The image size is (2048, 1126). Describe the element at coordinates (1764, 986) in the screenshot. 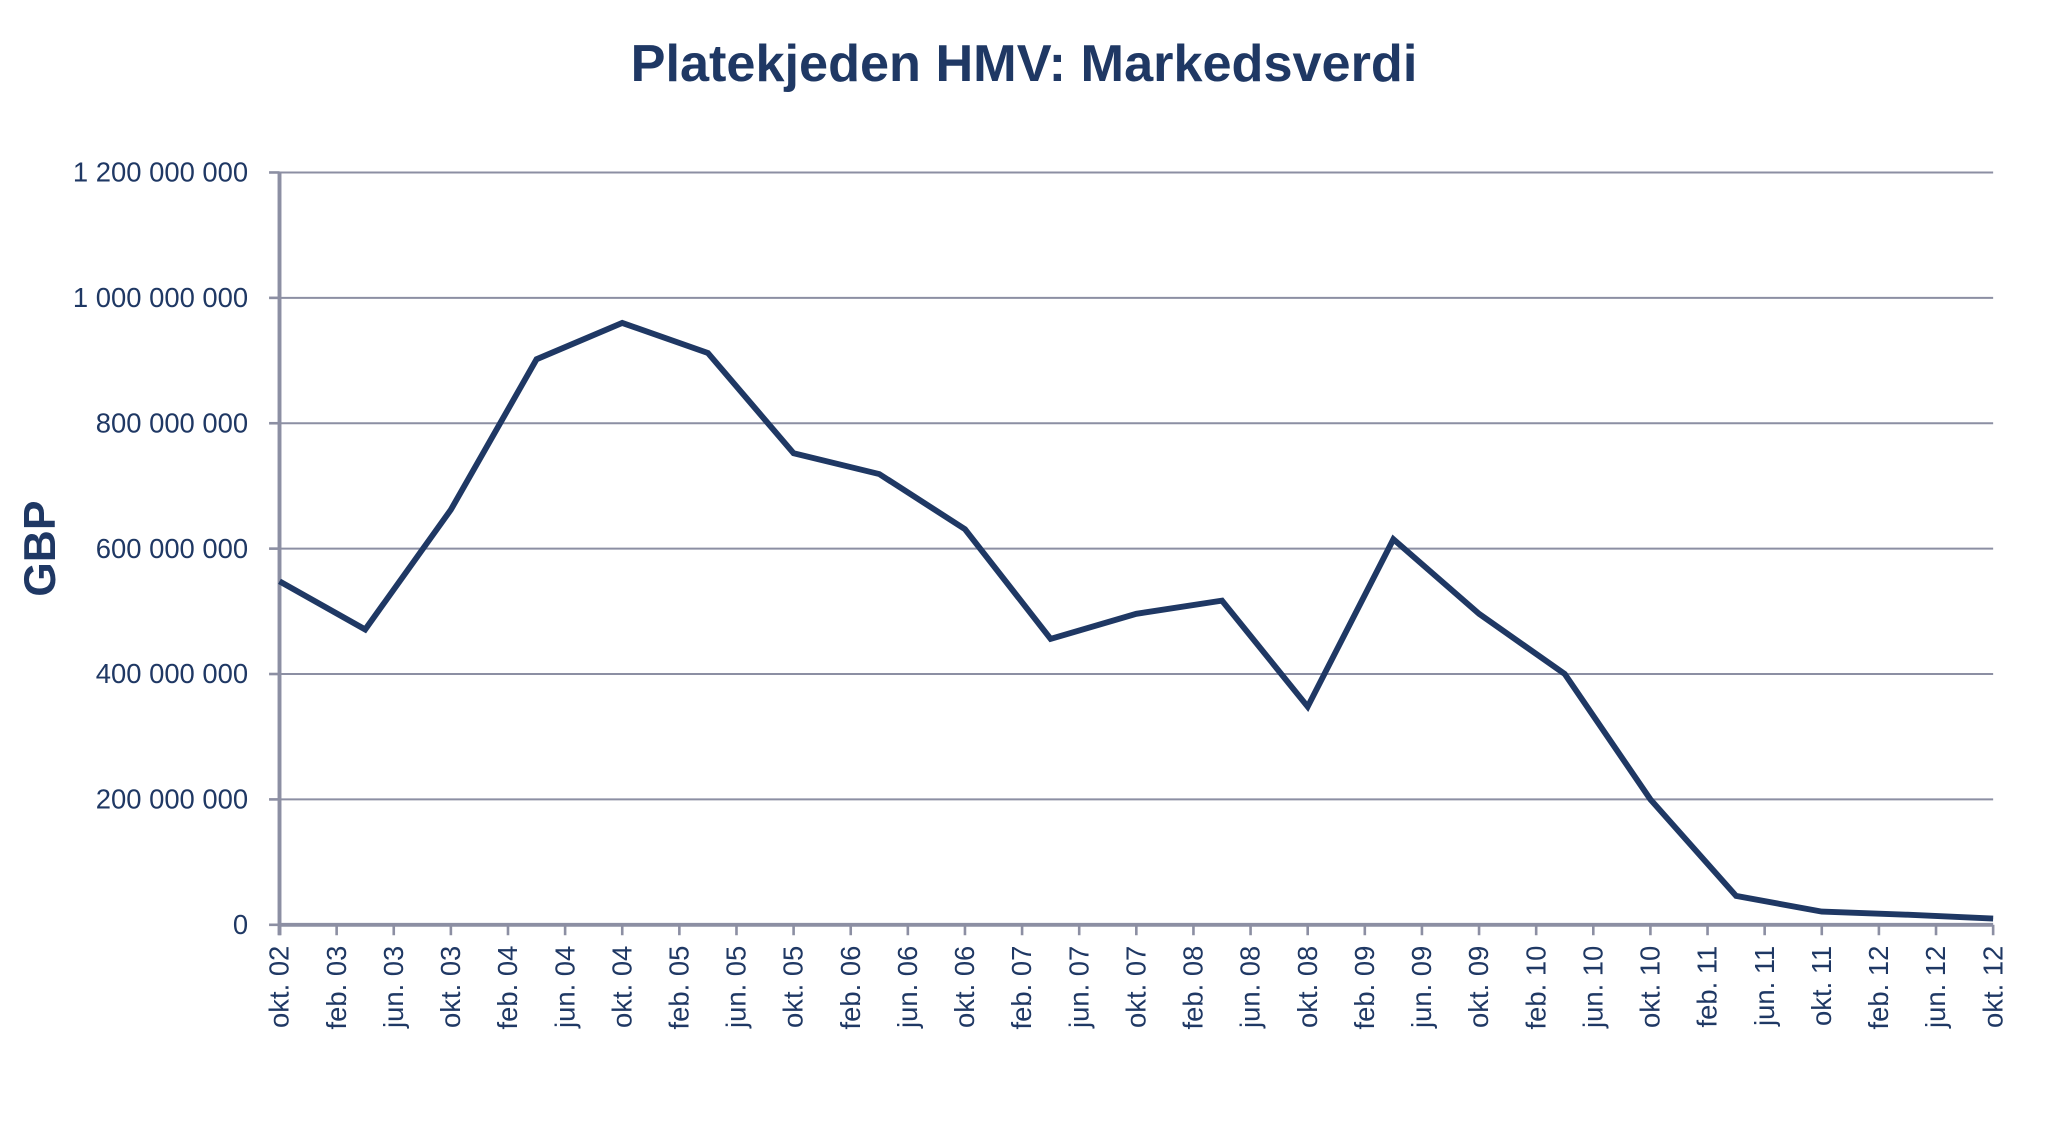

I see `x-tick-label: jun. 11` at that location.